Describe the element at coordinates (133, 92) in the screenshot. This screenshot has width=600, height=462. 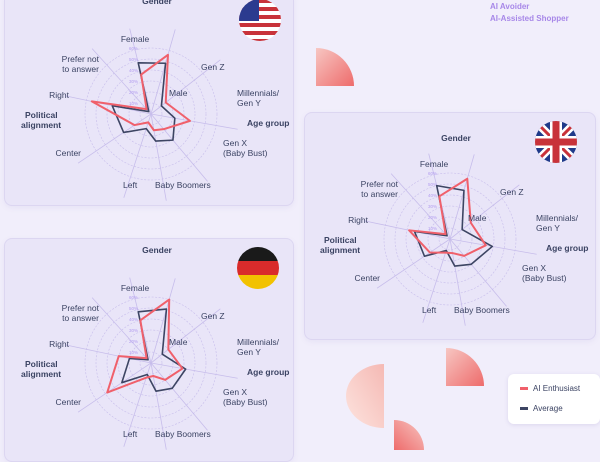
I see `tick-label: 20%` at that location.